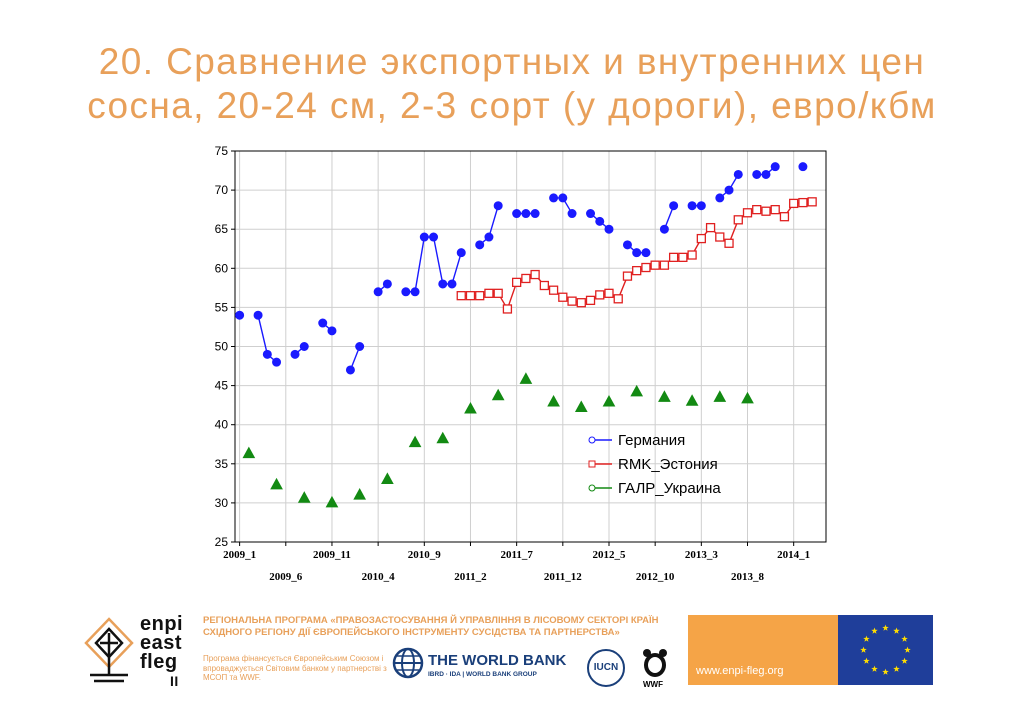 This screenshot has height=724, width=1024. Describe the element at coordinates (109, 650) in the screenshot. I see `enpi-tree-logo-icon` at that location.